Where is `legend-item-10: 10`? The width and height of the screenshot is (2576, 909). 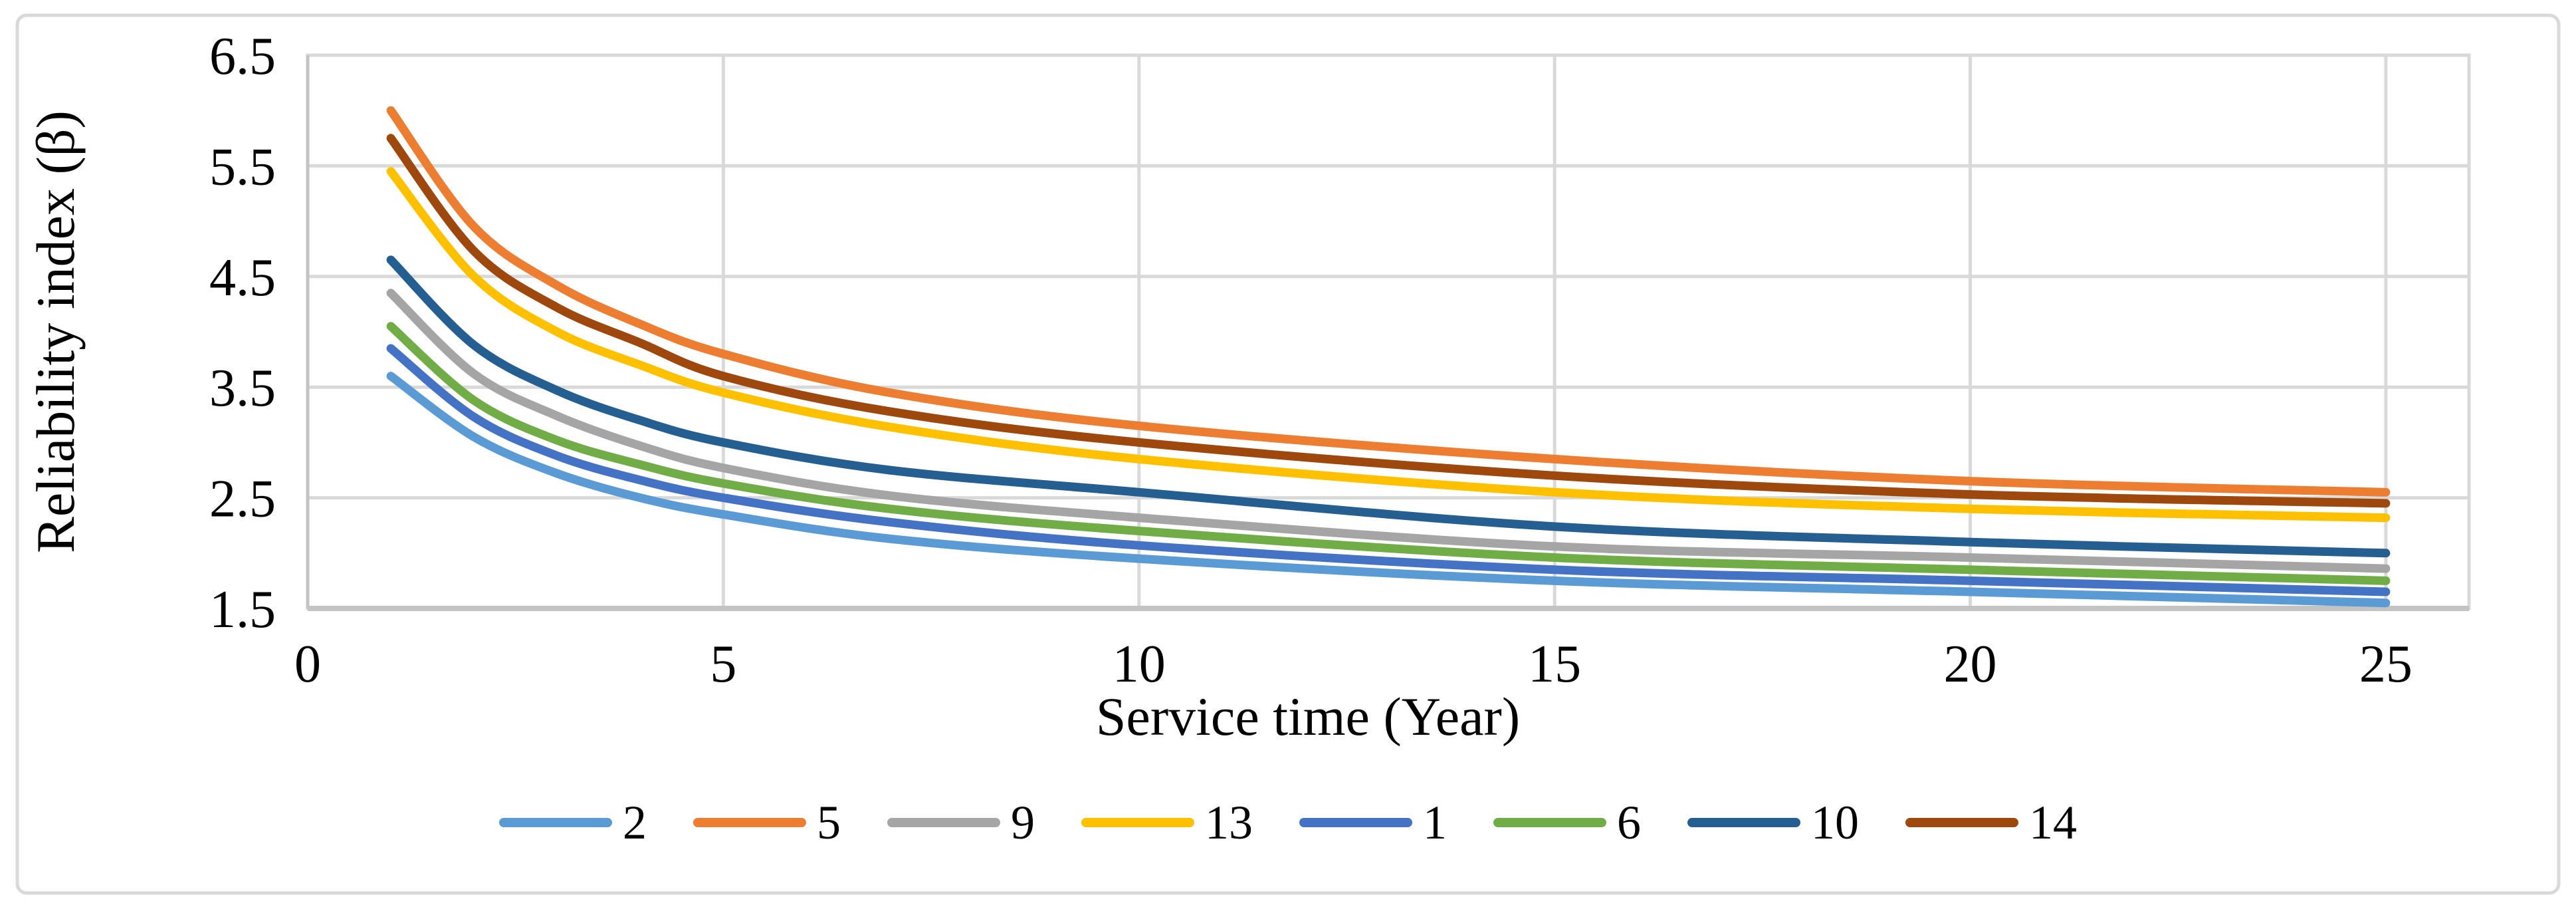 legend-item-10: 10 is located at coordinates (1773, 822).